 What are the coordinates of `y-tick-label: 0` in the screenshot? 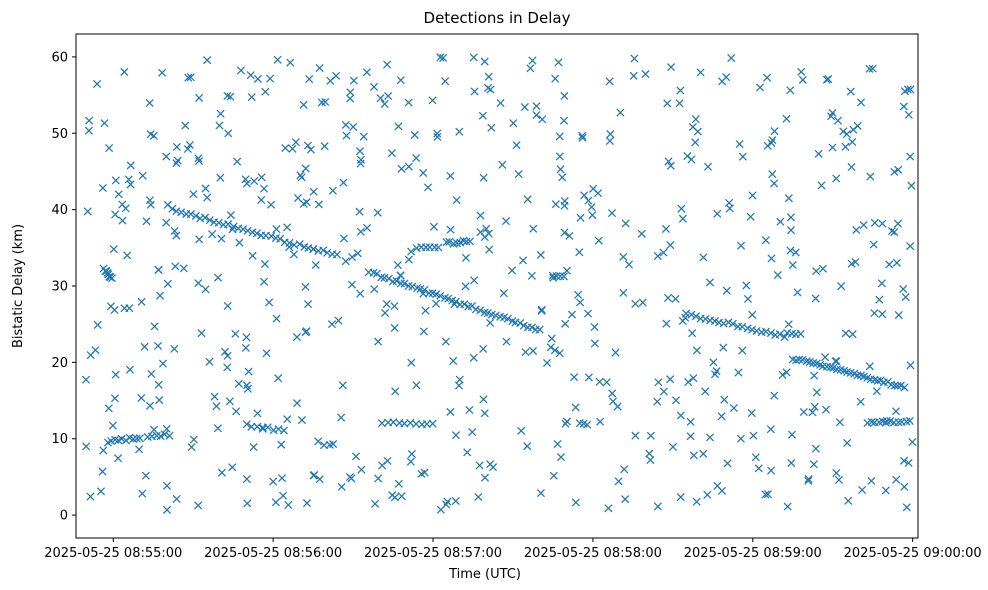 It's located at (64, 516).